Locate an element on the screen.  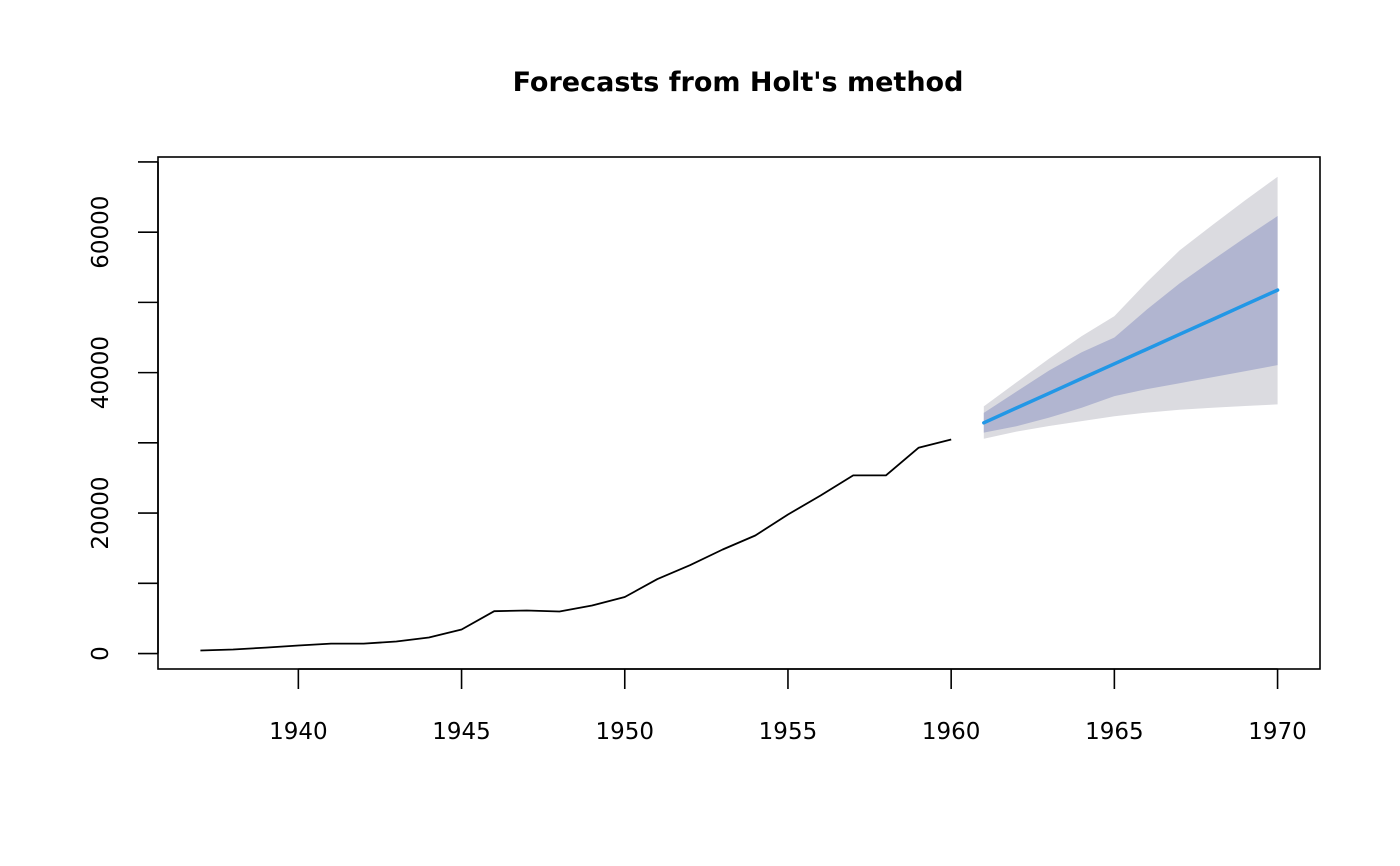
x-tick-label: 1940 is located at coordinates (298, 732).